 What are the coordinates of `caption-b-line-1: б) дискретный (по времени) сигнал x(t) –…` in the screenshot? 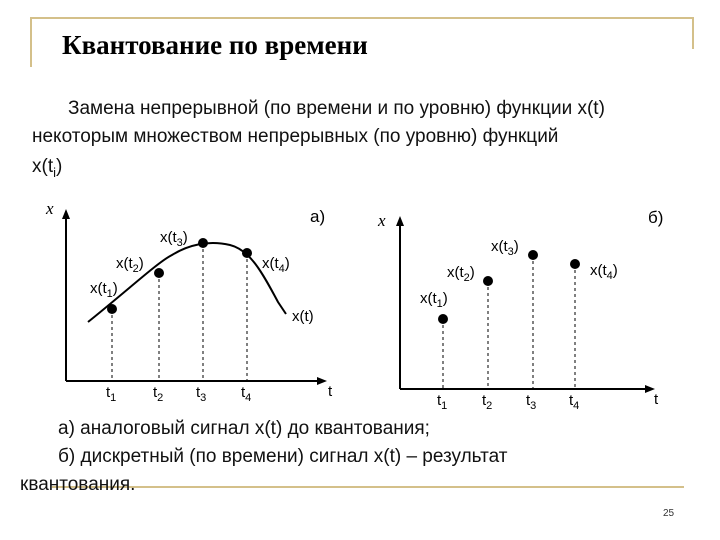 It's located at (283, 456).